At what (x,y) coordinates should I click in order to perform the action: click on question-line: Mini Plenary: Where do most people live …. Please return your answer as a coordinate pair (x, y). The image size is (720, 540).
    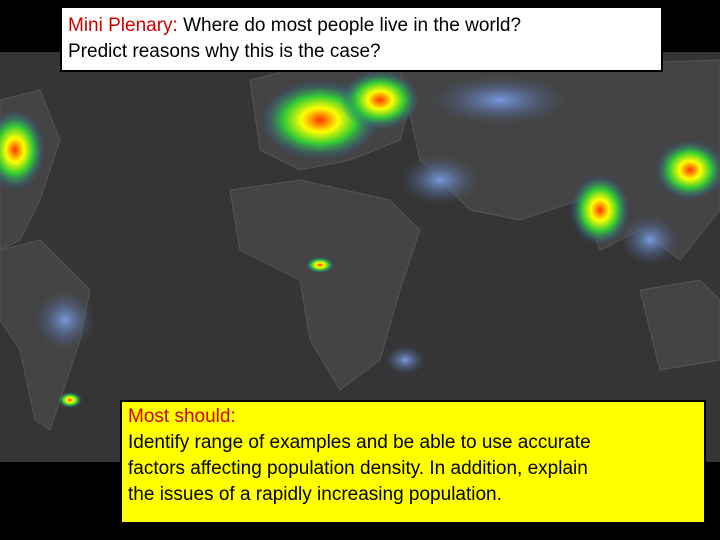
    Looking at the image, I should click on (361, 26).